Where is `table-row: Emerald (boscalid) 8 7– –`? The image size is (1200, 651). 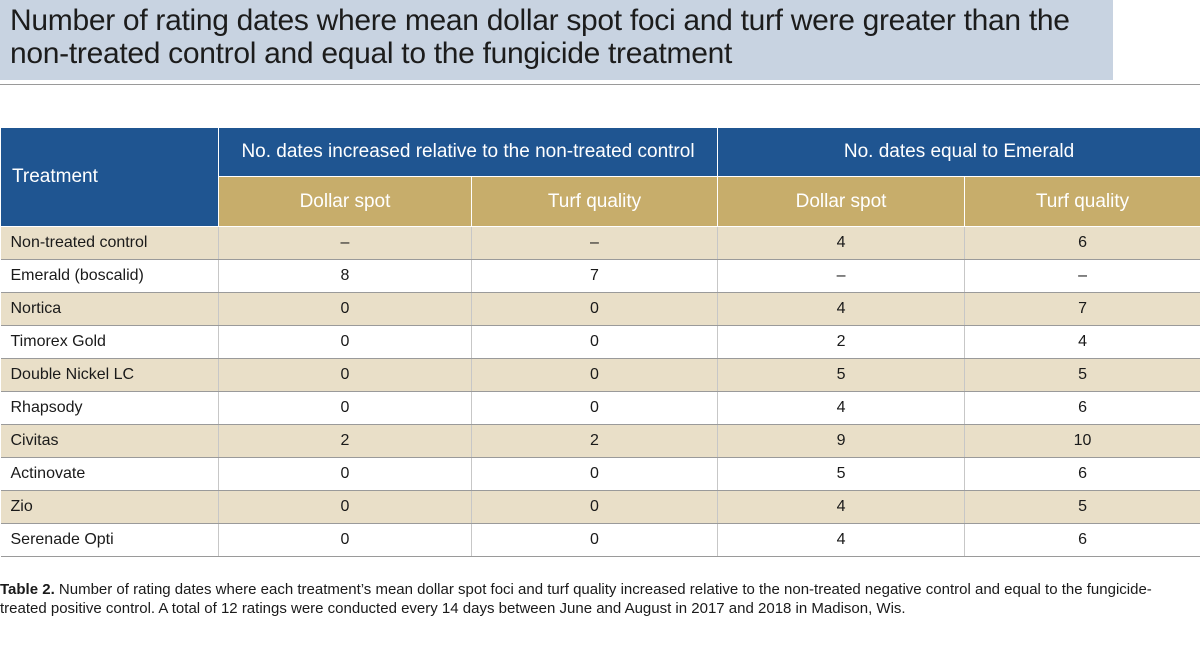
table-row: Emerald (boscalid) 8 7– – is located at coordinates (600, 276).